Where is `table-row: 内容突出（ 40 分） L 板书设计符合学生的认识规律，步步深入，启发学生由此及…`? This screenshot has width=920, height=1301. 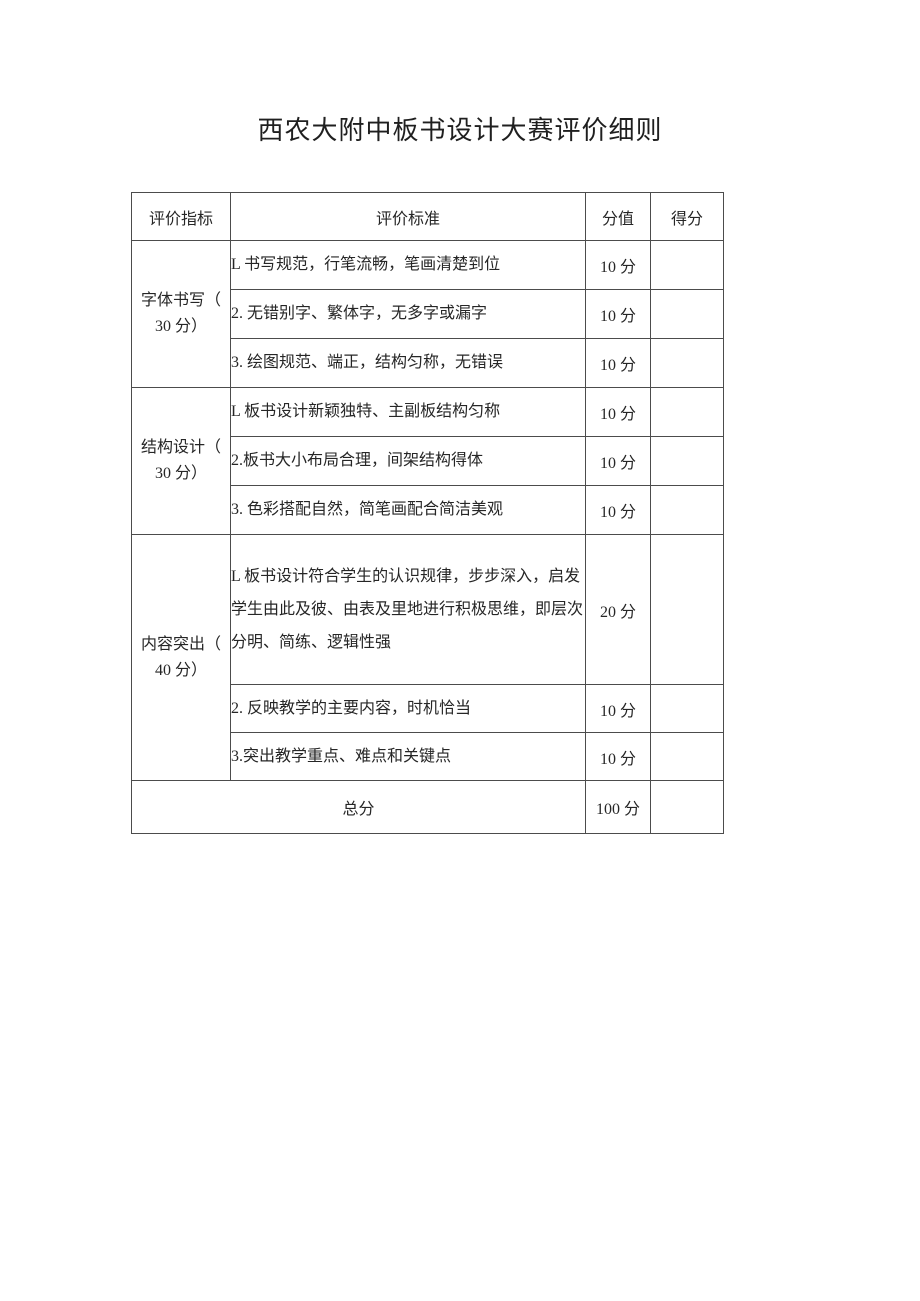
table-row: 内容突出（ 40 分） L 板书设计符合学生的认识规律，步步深入，启发学生由此及… is located at coordinates (427, 657).